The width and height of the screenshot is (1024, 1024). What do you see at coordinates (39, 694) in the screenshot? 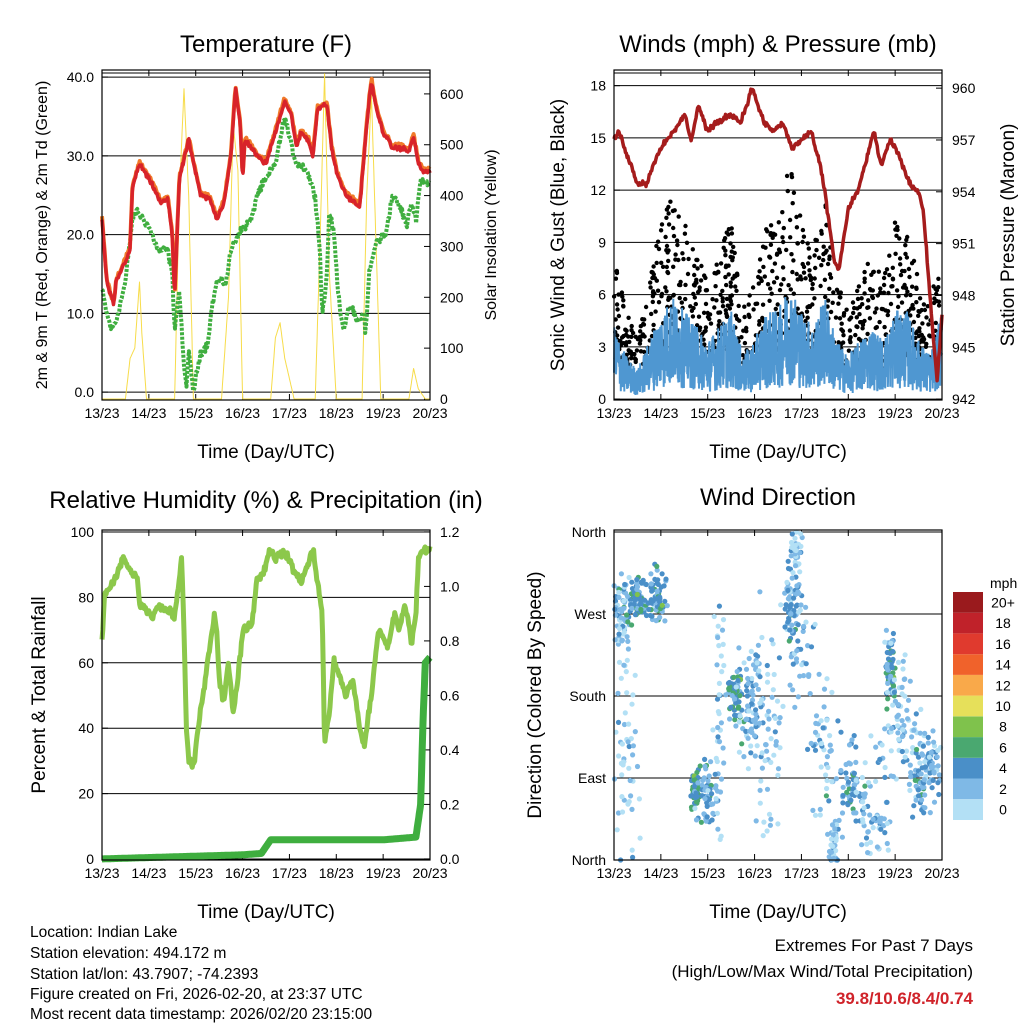
I see `rh-ylabel: Percent & Total Rainfall` at bounding box center [39, 694].